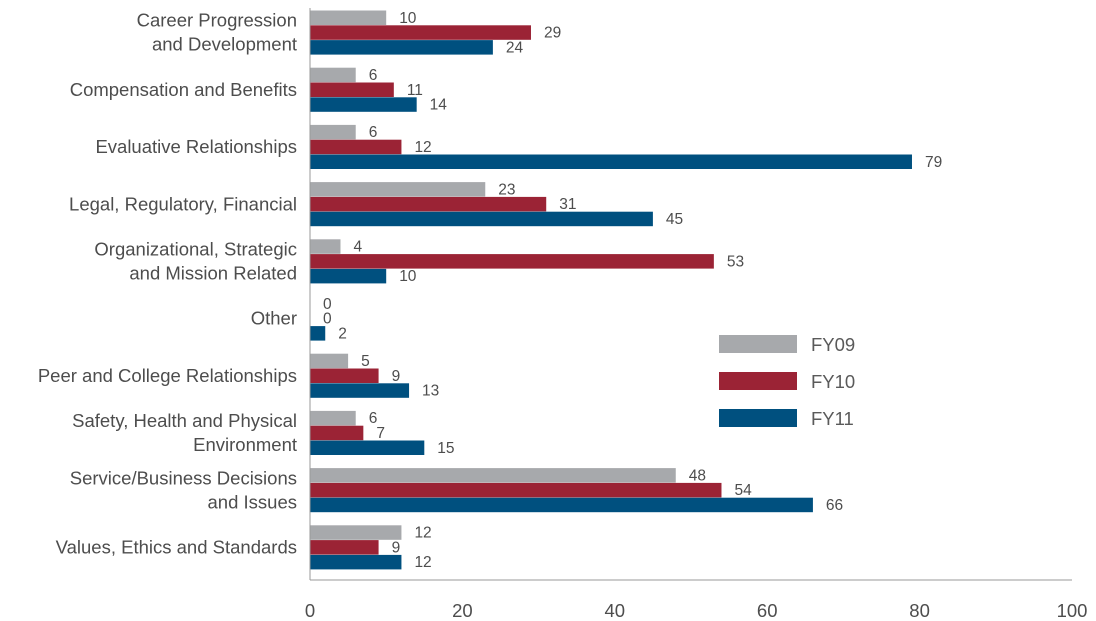  I want to click on legend: FY09 FY10 FY11, so click(787, 381).